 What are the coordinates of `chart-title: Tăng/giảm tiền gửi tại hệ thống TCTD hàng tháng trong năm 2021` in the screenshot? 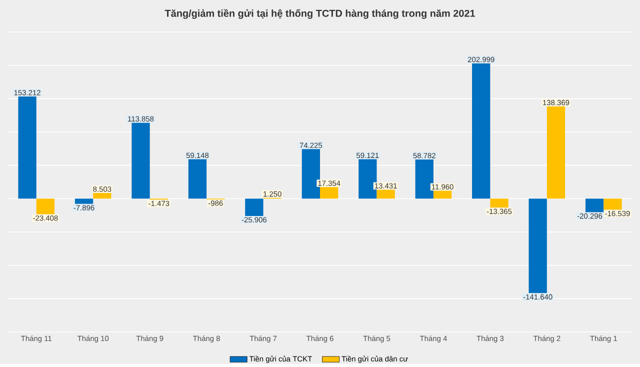 It's located at (320, 14).